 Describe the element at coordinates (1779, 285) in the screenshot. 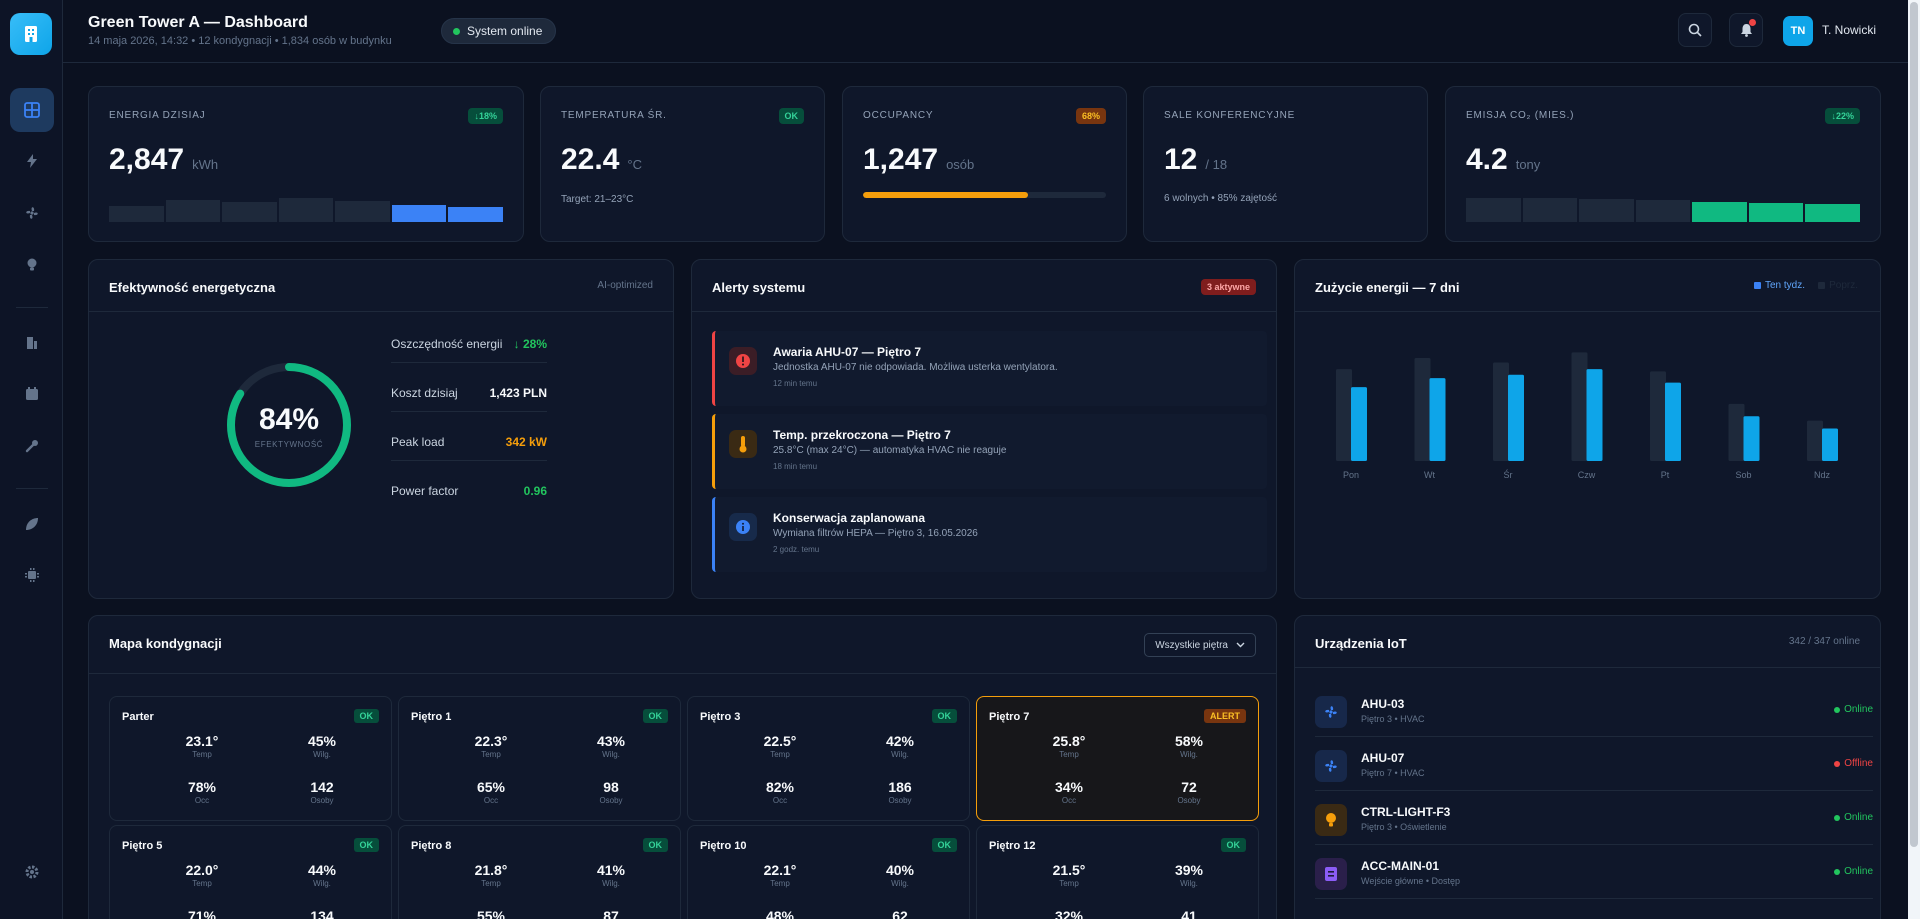

I see `legend-current-week: Ten tydz.` at that location.